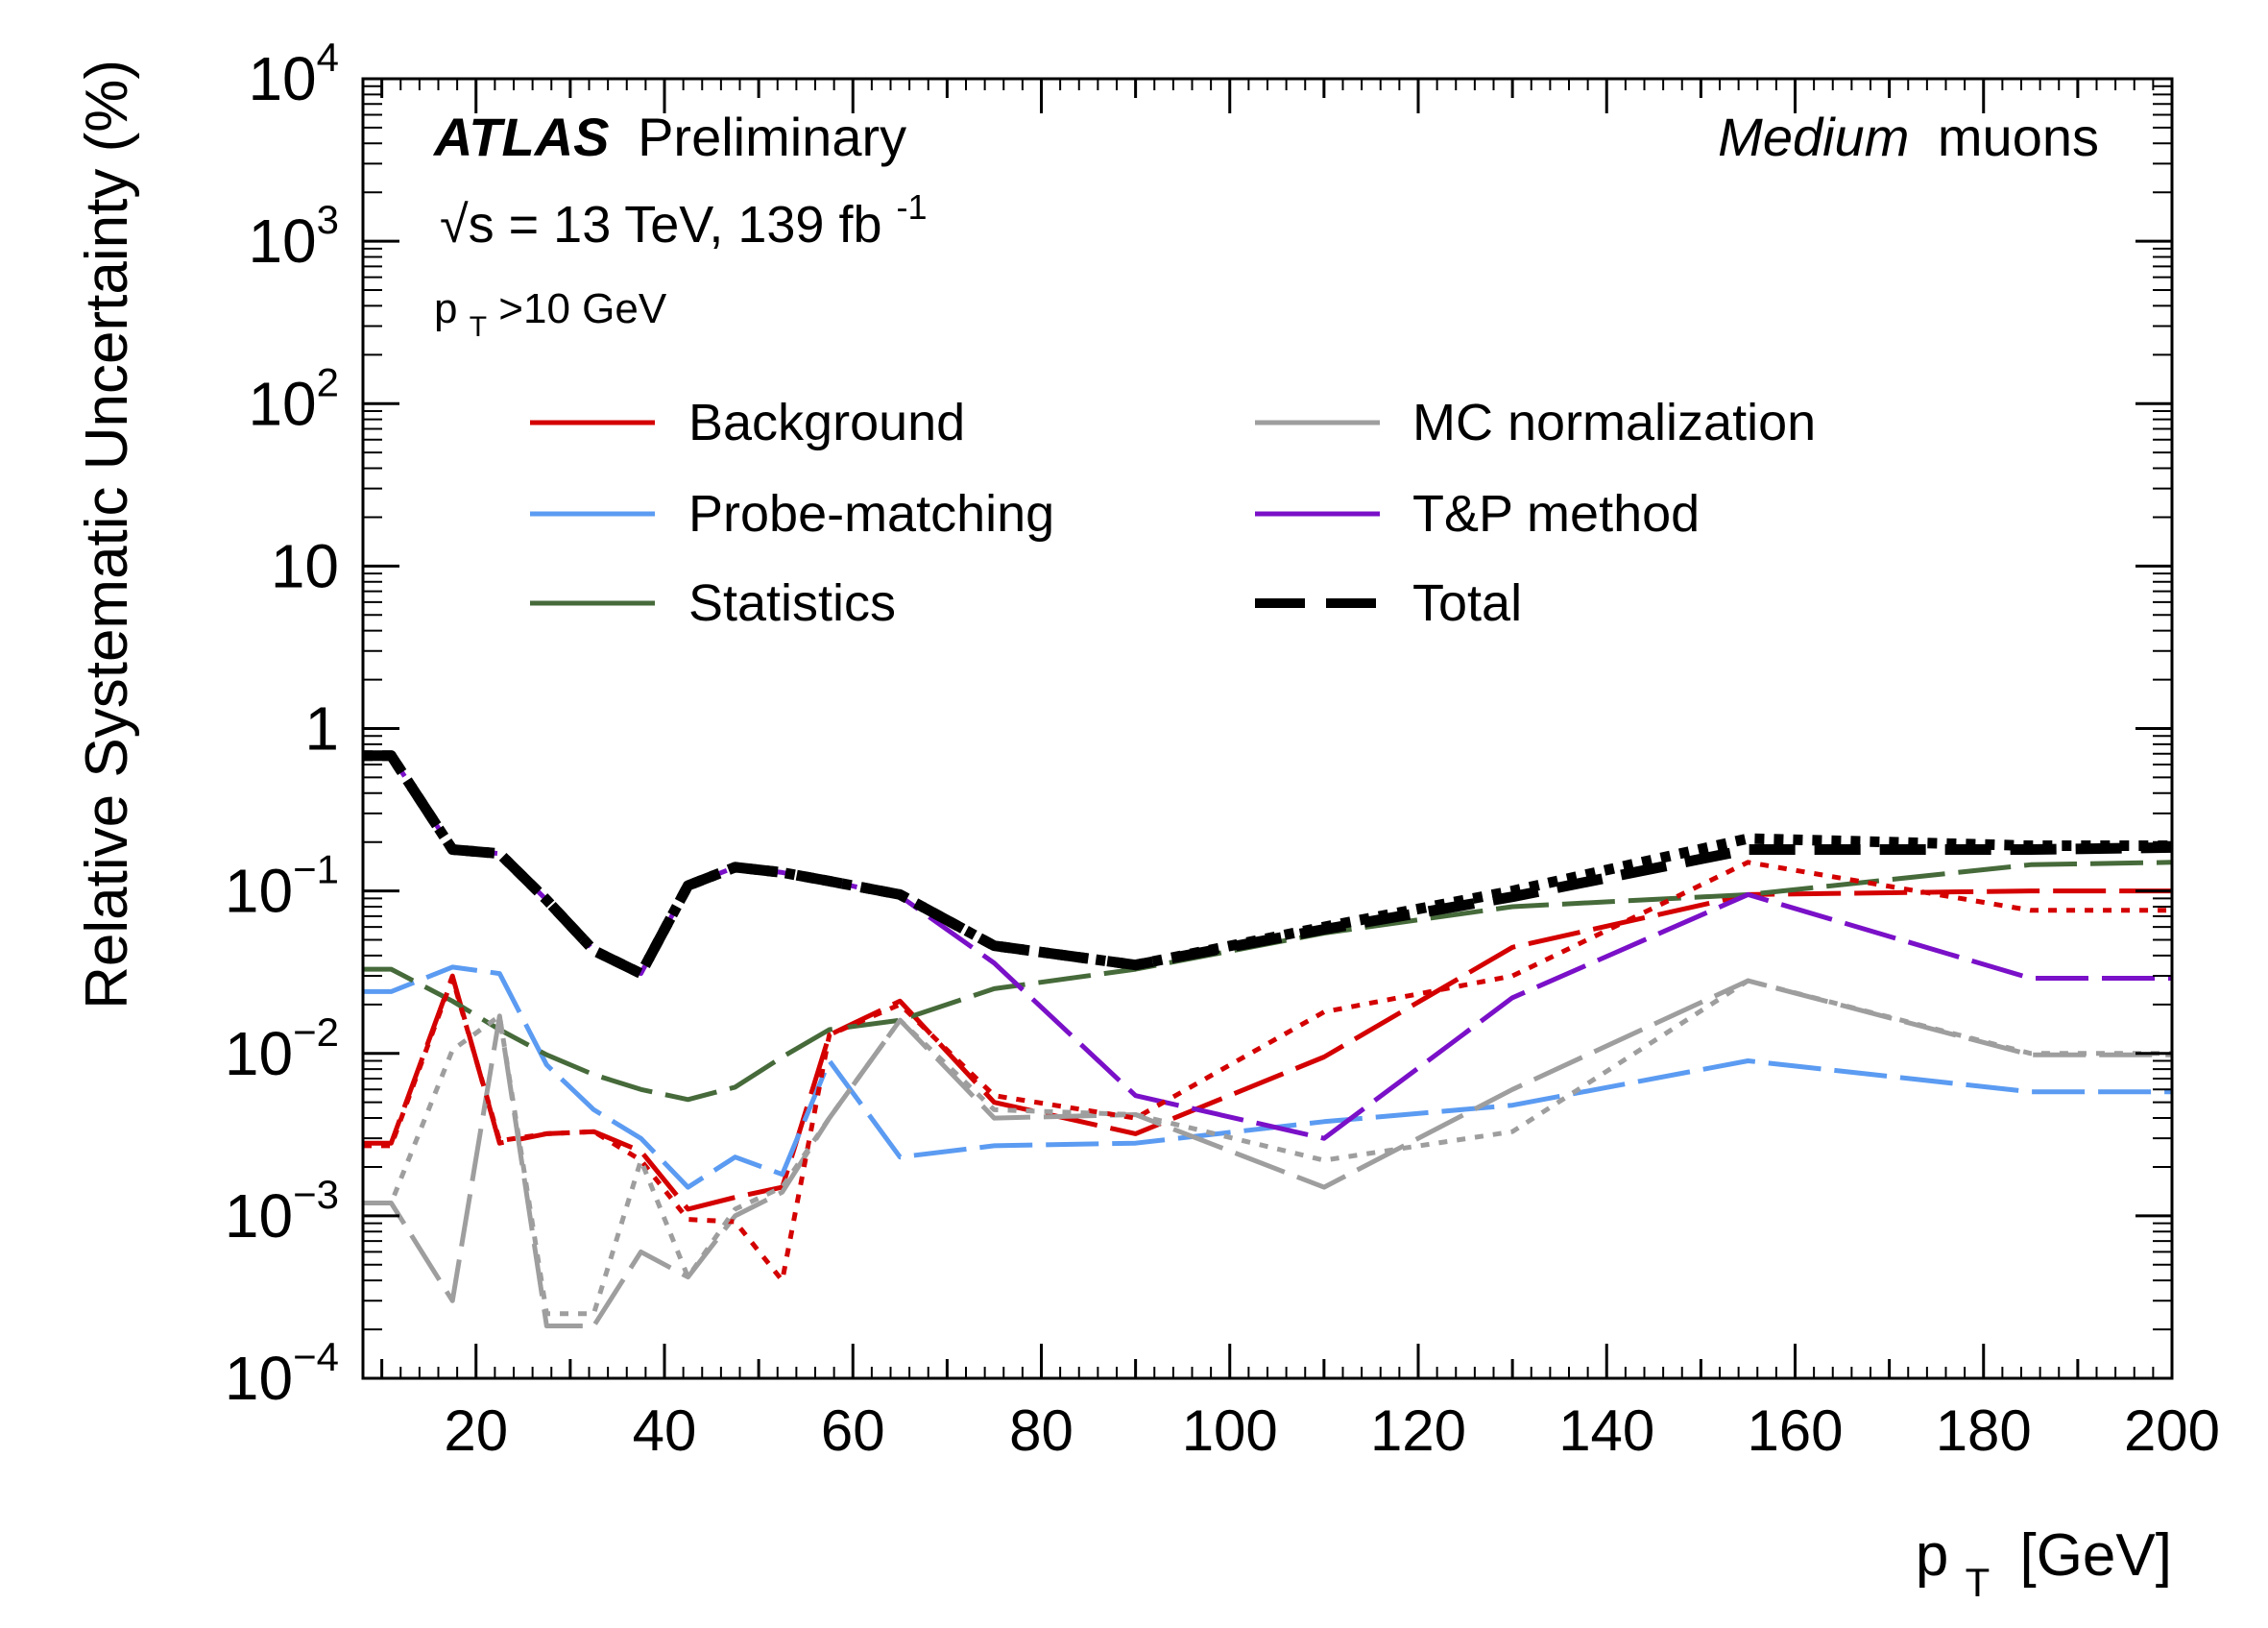 This screenshot has height=1628, width=2268. I want to click on y-tick-label-exponent: −2, so click(316, 1032).